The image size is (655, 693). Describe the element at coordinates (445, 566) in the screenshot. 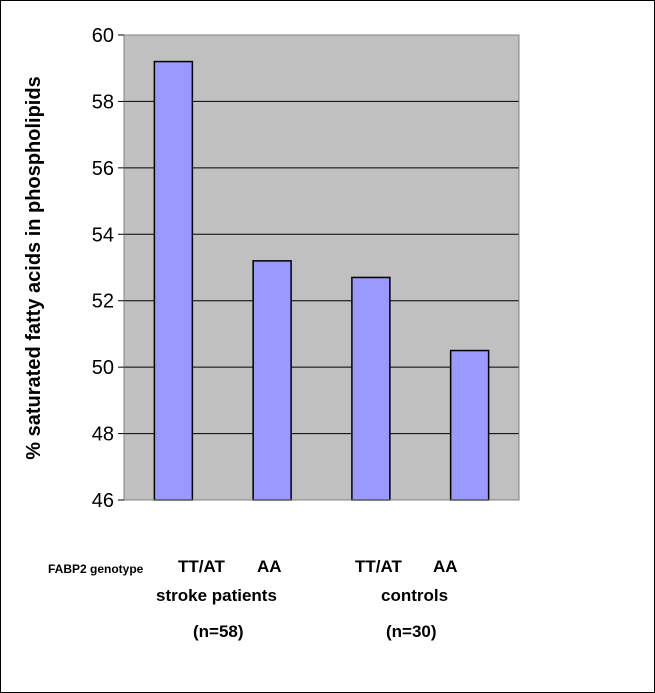

I see `group2-aa-label: AA` at that location.